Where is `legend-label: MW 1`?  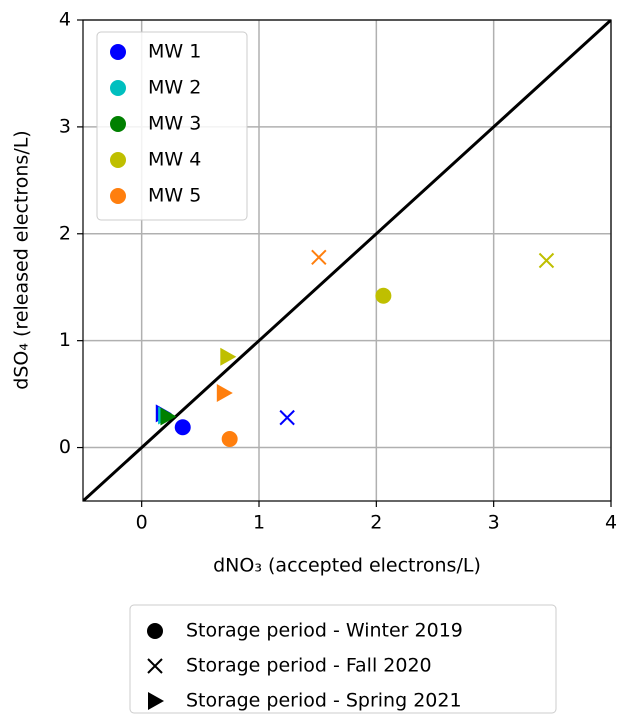
legend-label: MW 1 is located at coordinates (174, 52).